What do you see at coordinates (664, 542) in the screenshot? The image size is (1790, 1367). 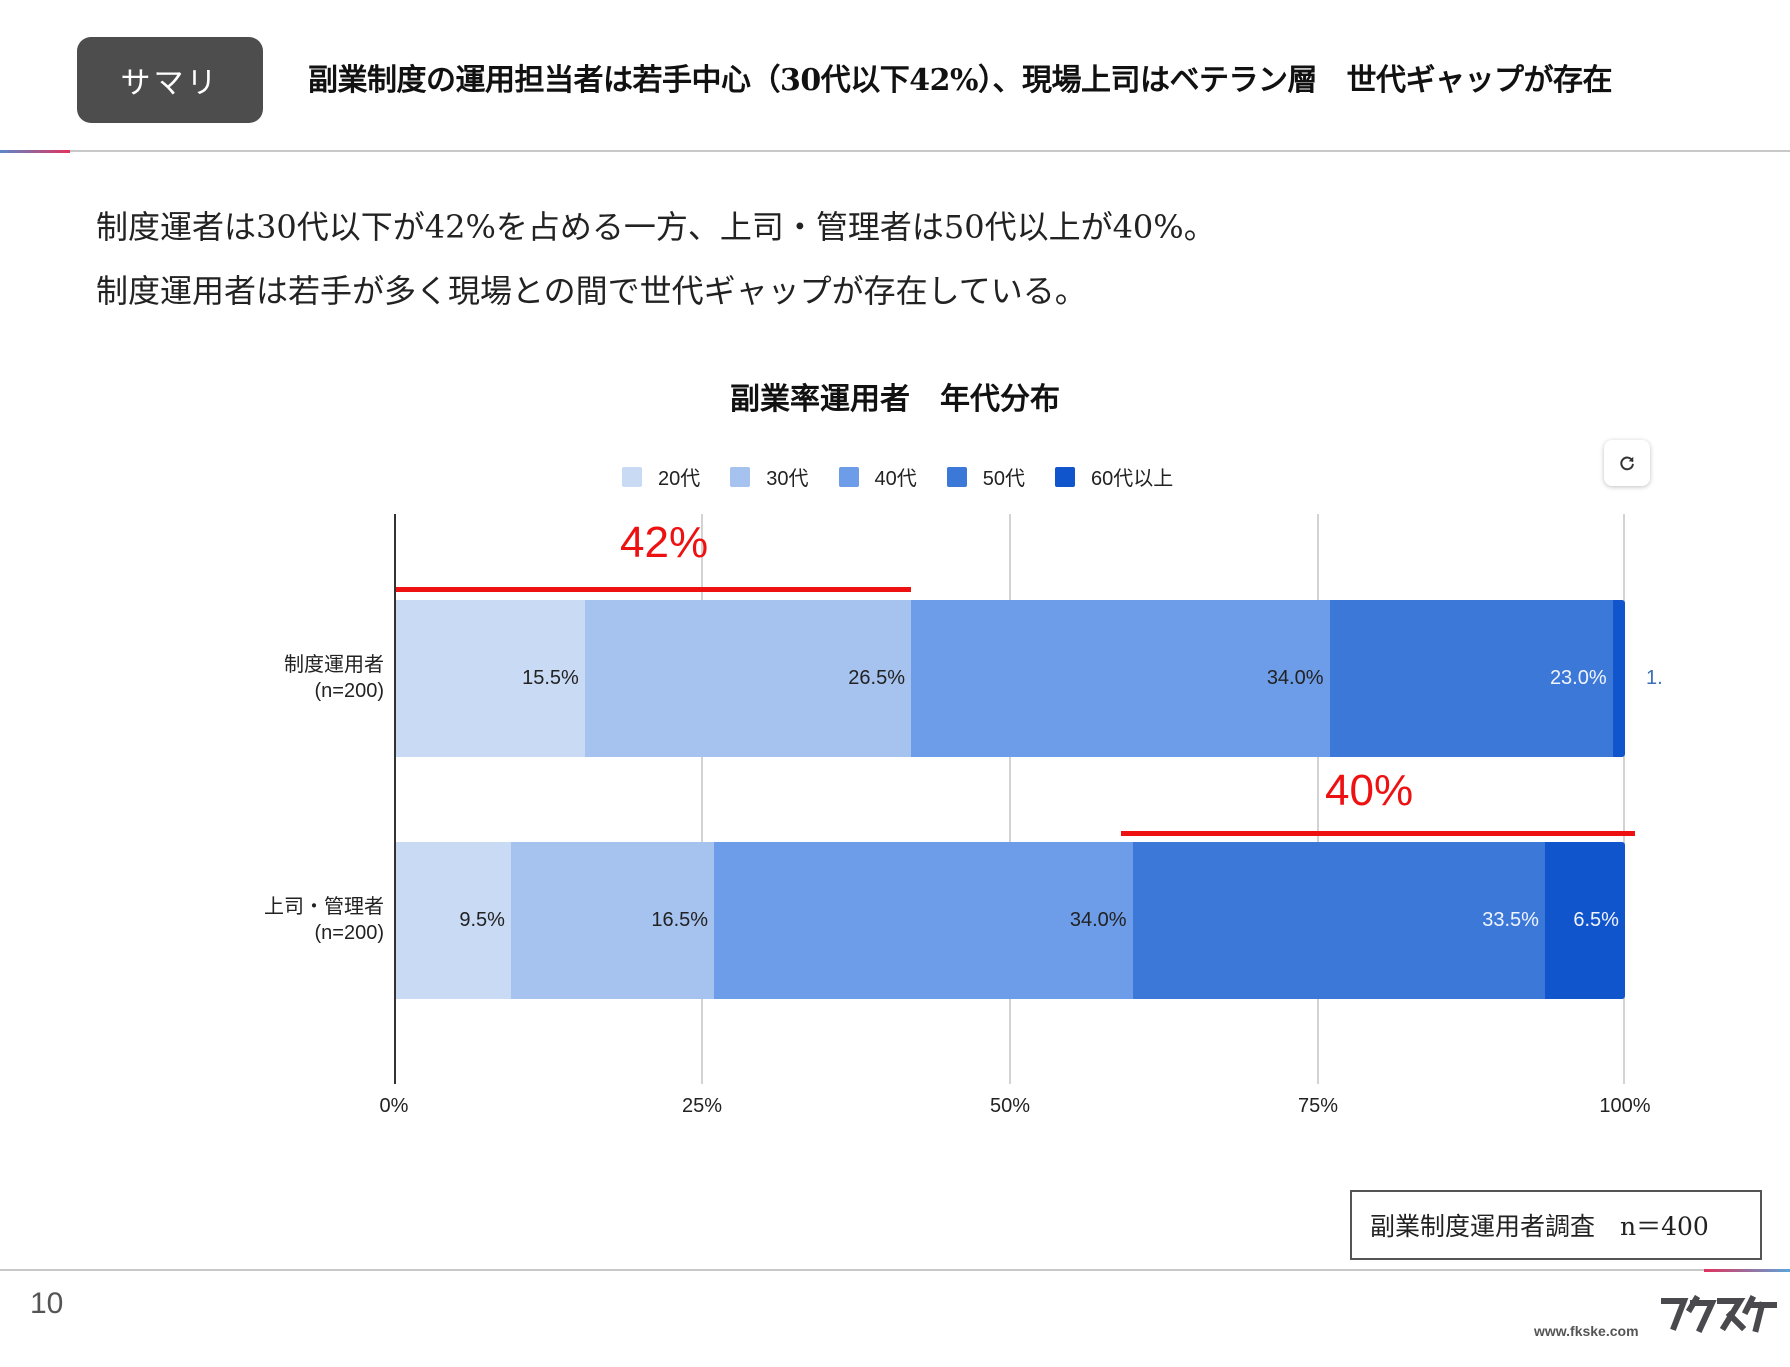 I see `callout-42-percent: 42%` at bounding box center [664, 542].